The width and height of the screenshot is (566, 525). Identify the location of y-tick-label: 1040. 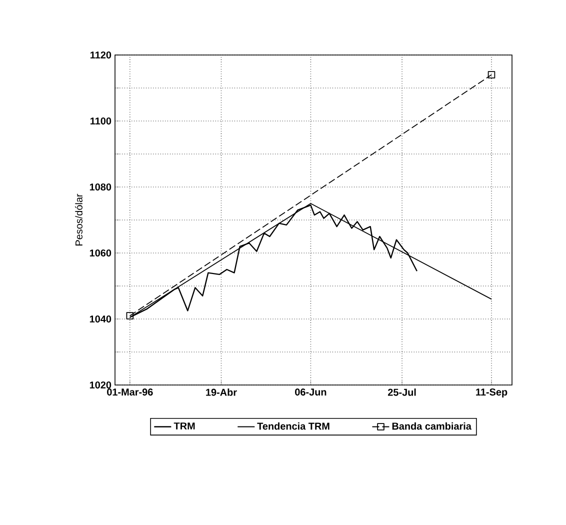
(101, 319).